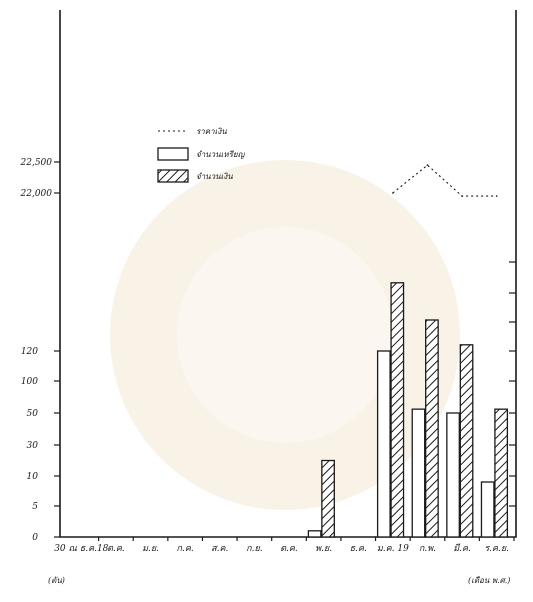 The width and height of the screenshot is (533, 602). I want to click on x-tick-label: ก.ค., so click(185, 549).